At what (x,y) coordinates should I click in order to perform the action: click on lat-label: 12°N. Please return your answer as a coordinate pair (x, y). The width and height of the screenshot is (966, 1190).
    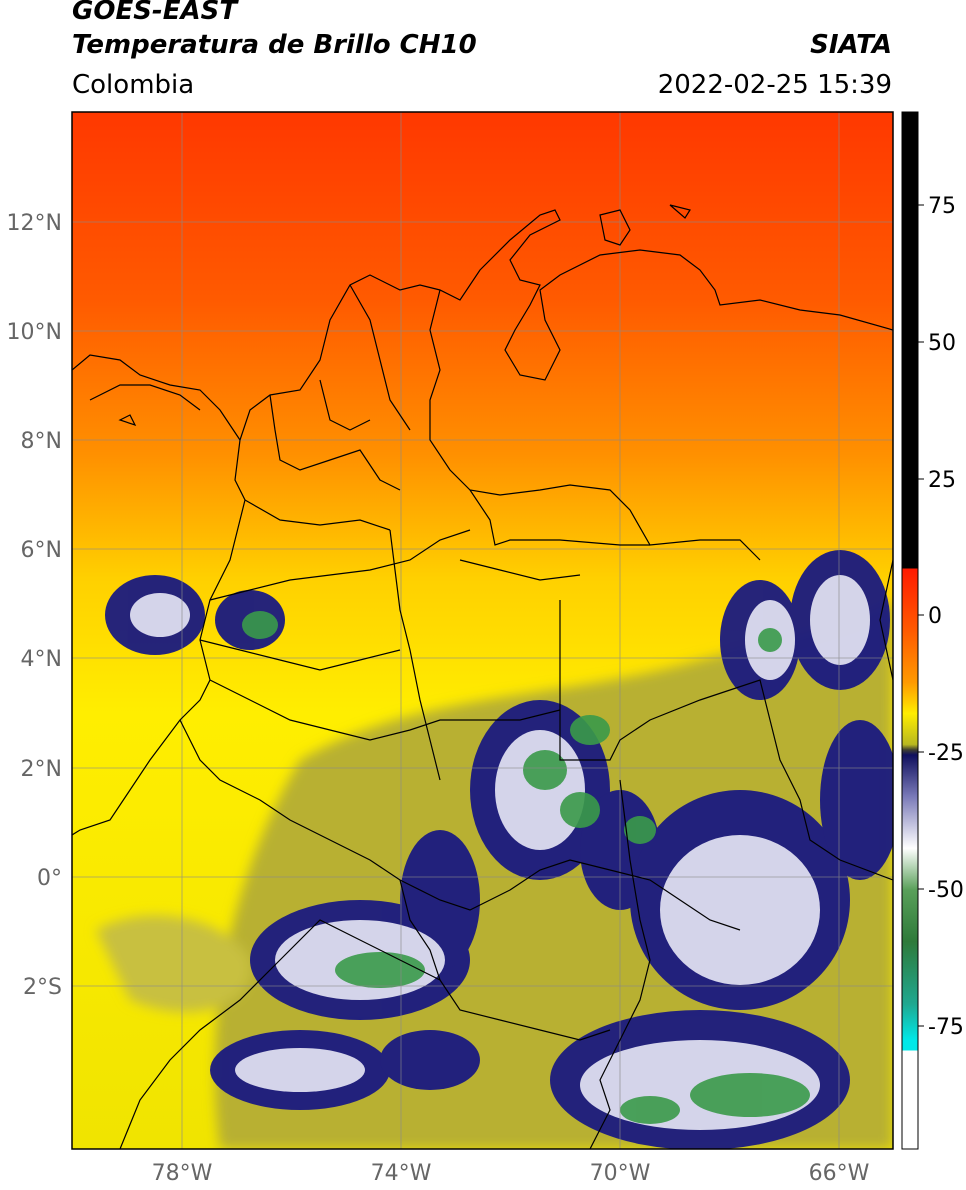
    Looking at the image, I should click on (34, 223).